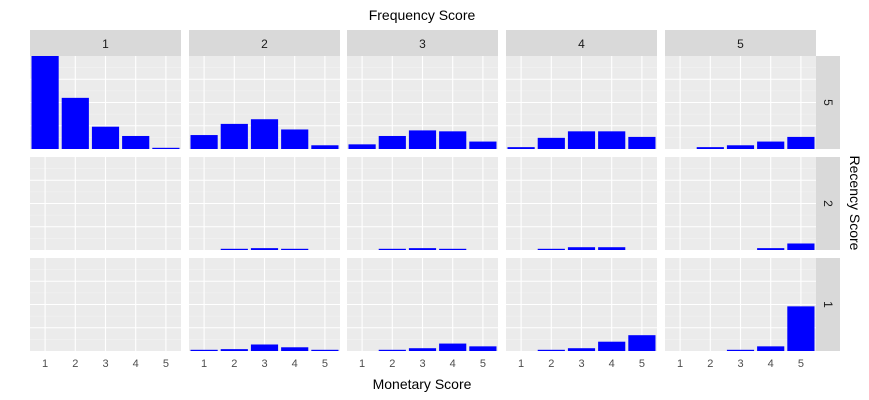 Image resolution: width=869 pixels, height=400 pixels. I want to click on col-strip-label: 1, so click(105, 44).